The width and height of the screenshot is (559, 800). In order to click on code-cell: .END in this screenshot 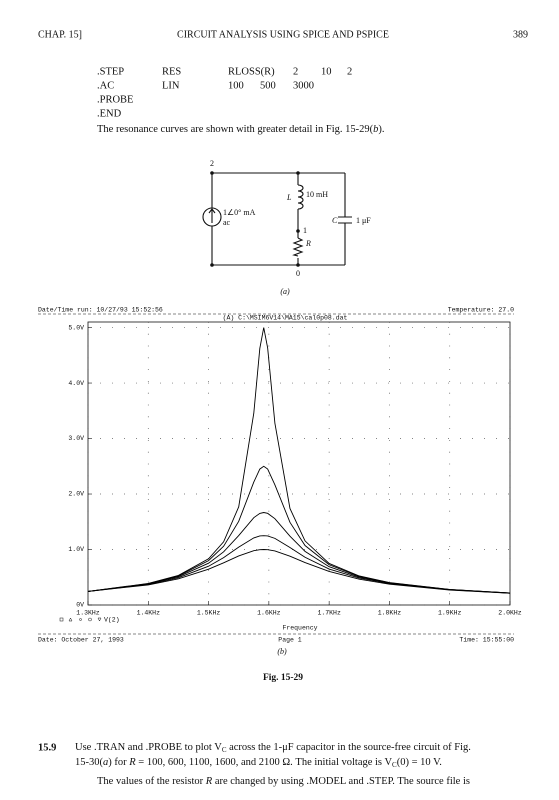, I will do `click(109, 113)`.